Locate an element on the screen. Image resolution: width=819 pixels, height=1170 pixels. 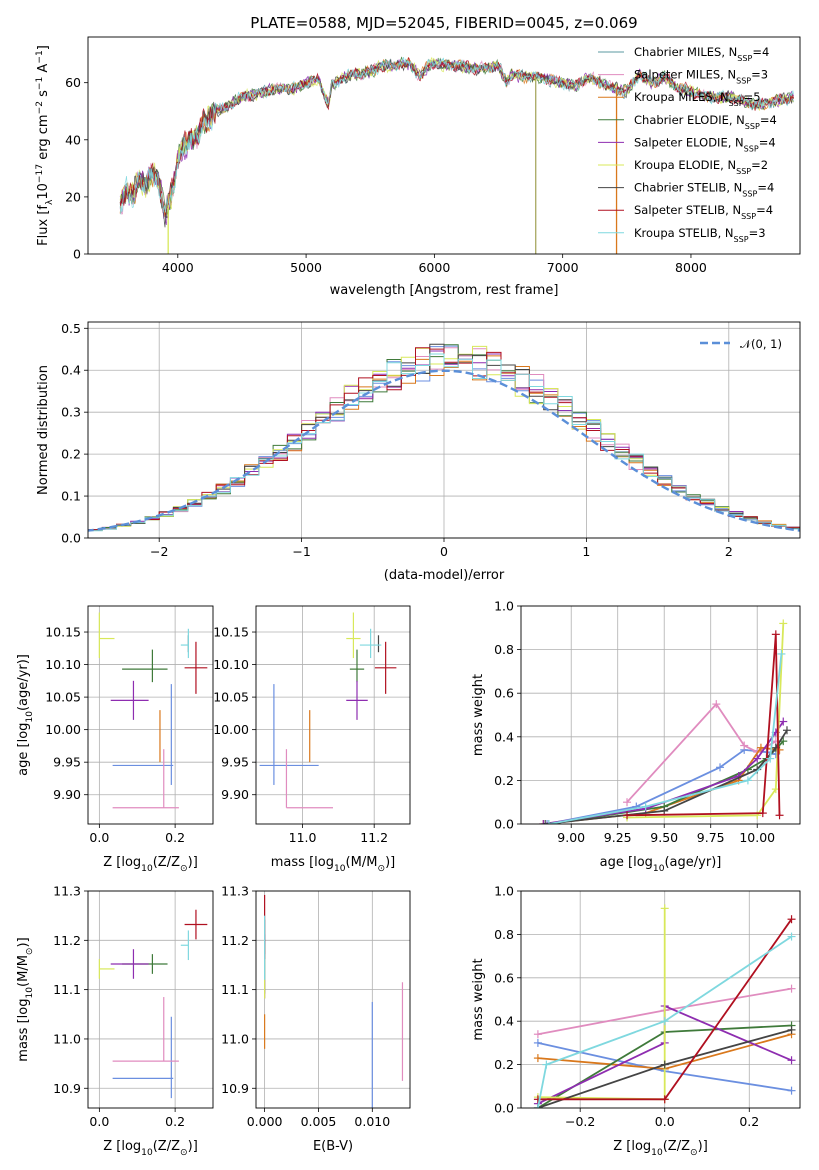
y-tick-label: 10.00 is located at coordinates (63, 729).